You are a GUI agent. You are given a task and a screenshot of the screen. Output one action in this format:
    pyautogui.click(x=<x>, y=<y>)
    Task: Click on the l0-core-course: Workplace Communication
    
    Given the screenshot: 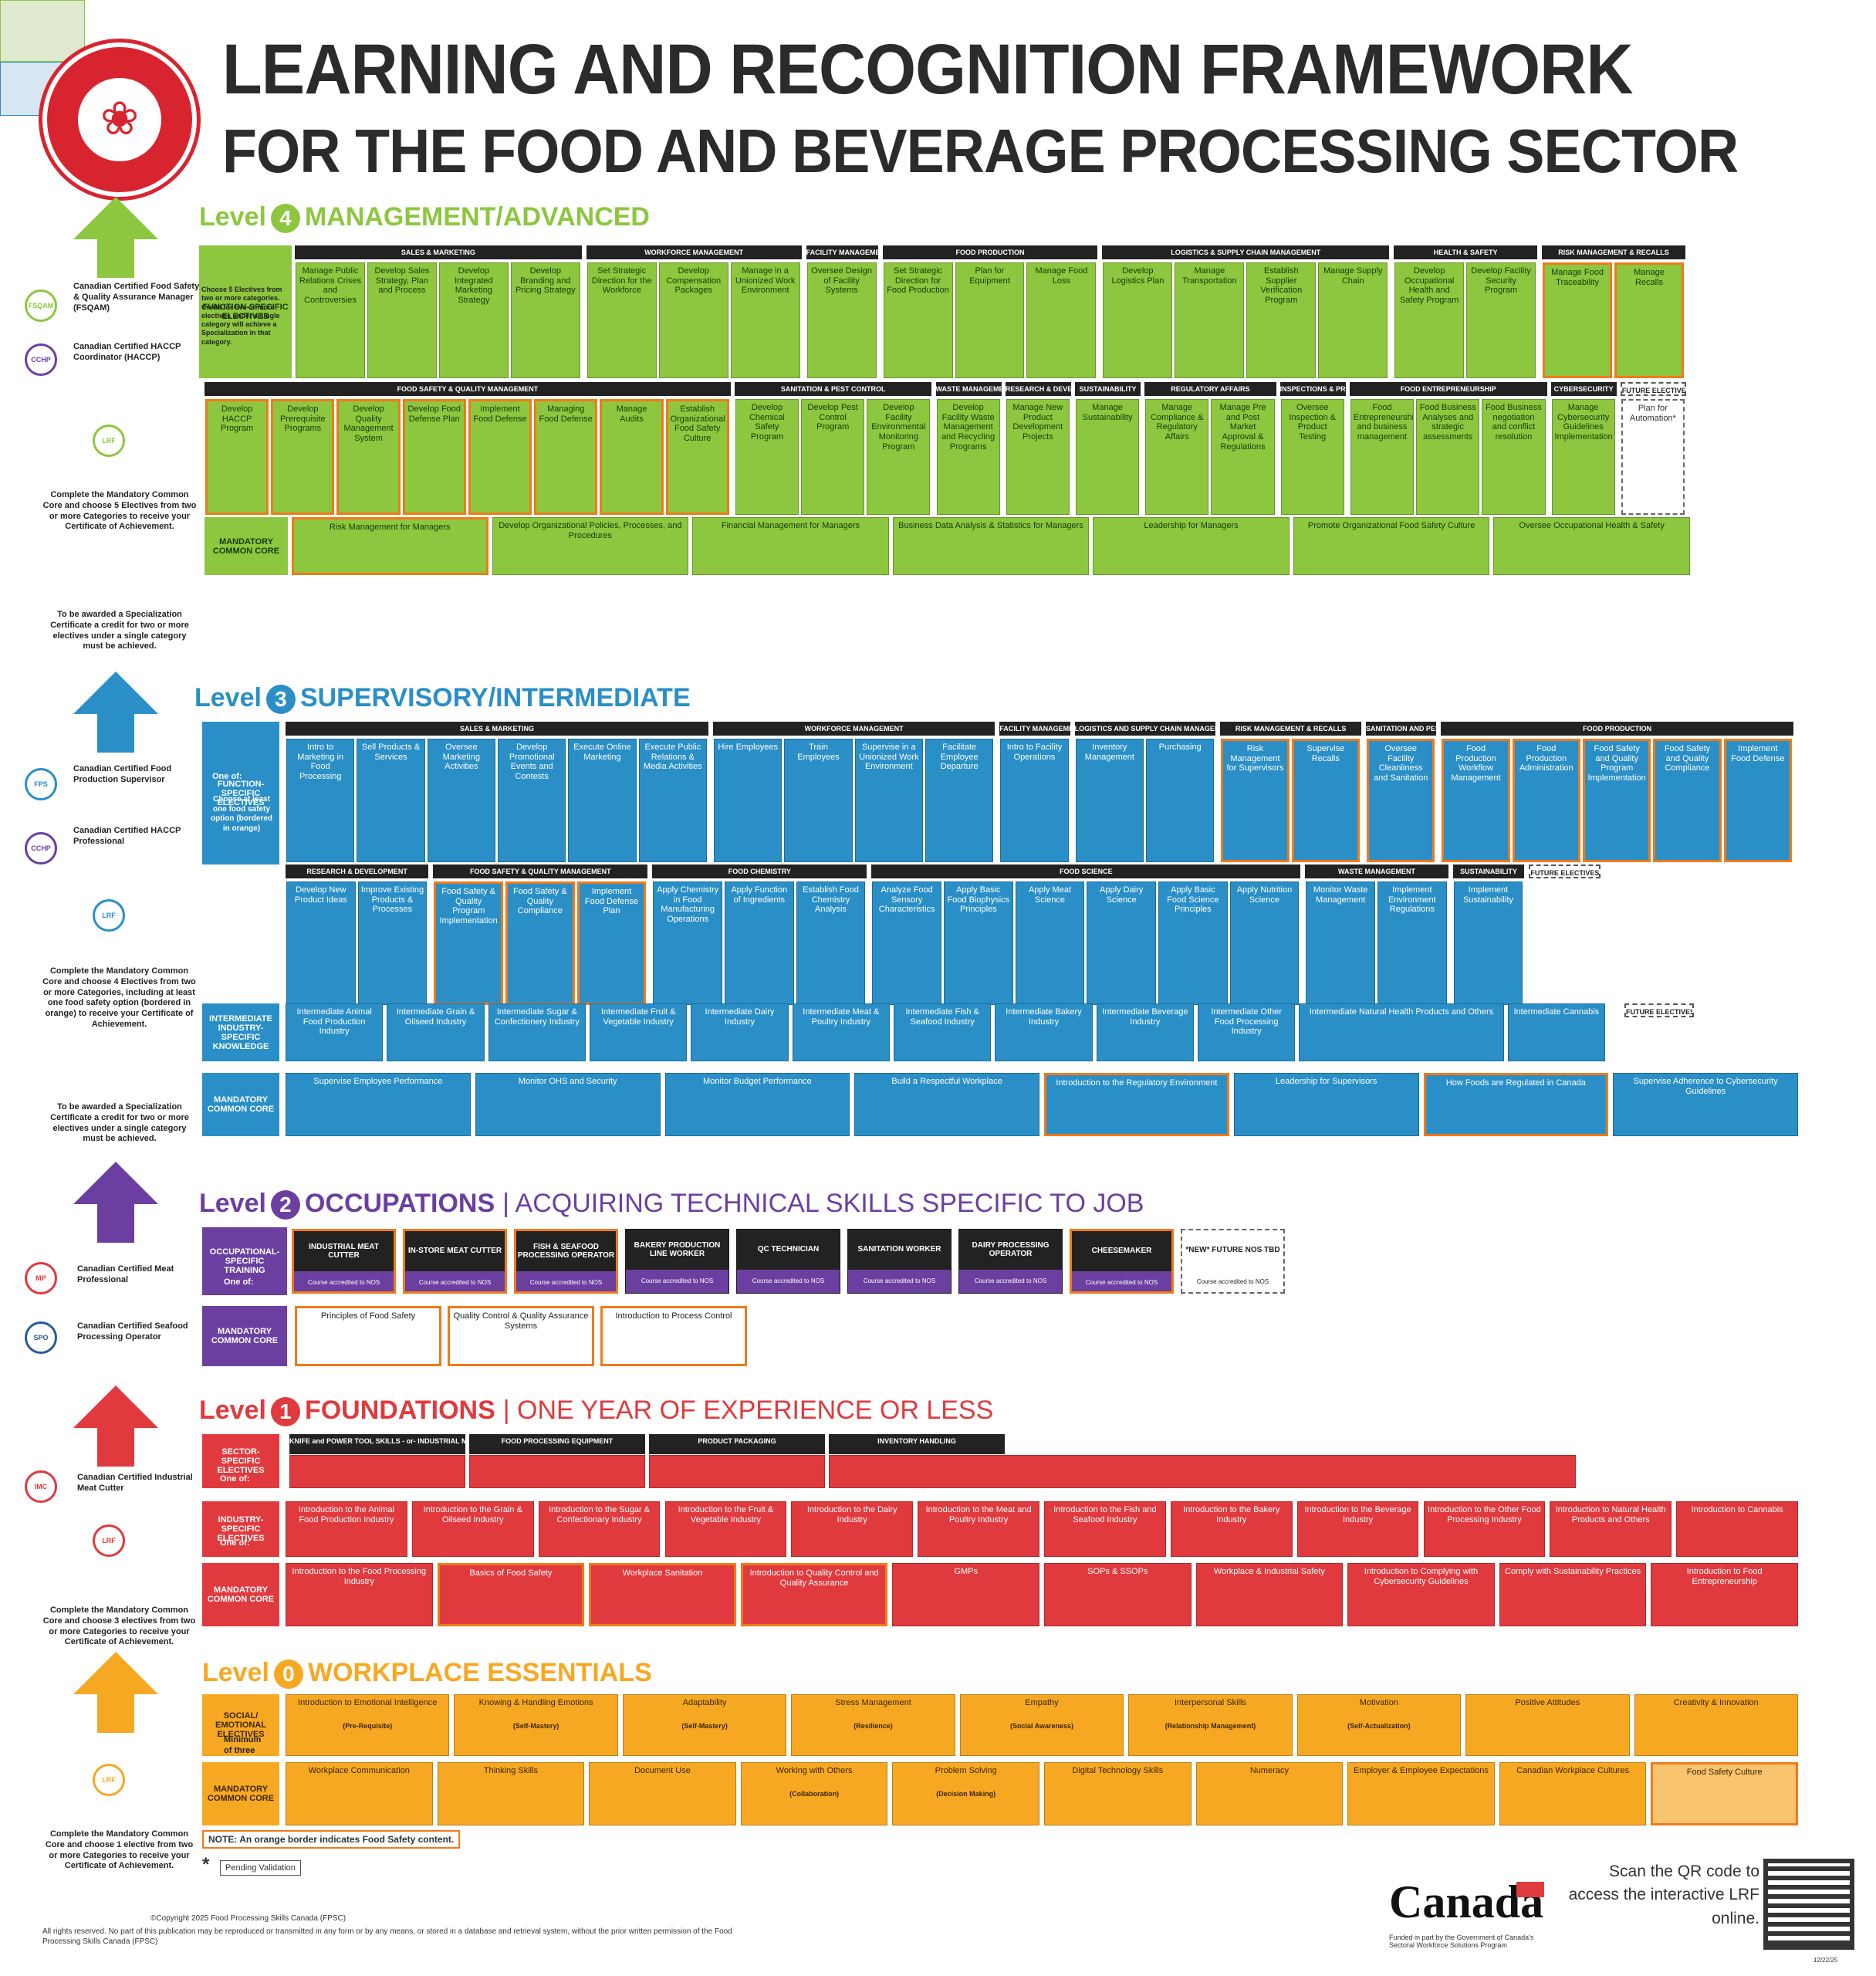 What is the action you would take?
    pyautogui.click(x=359, y=1793)
    